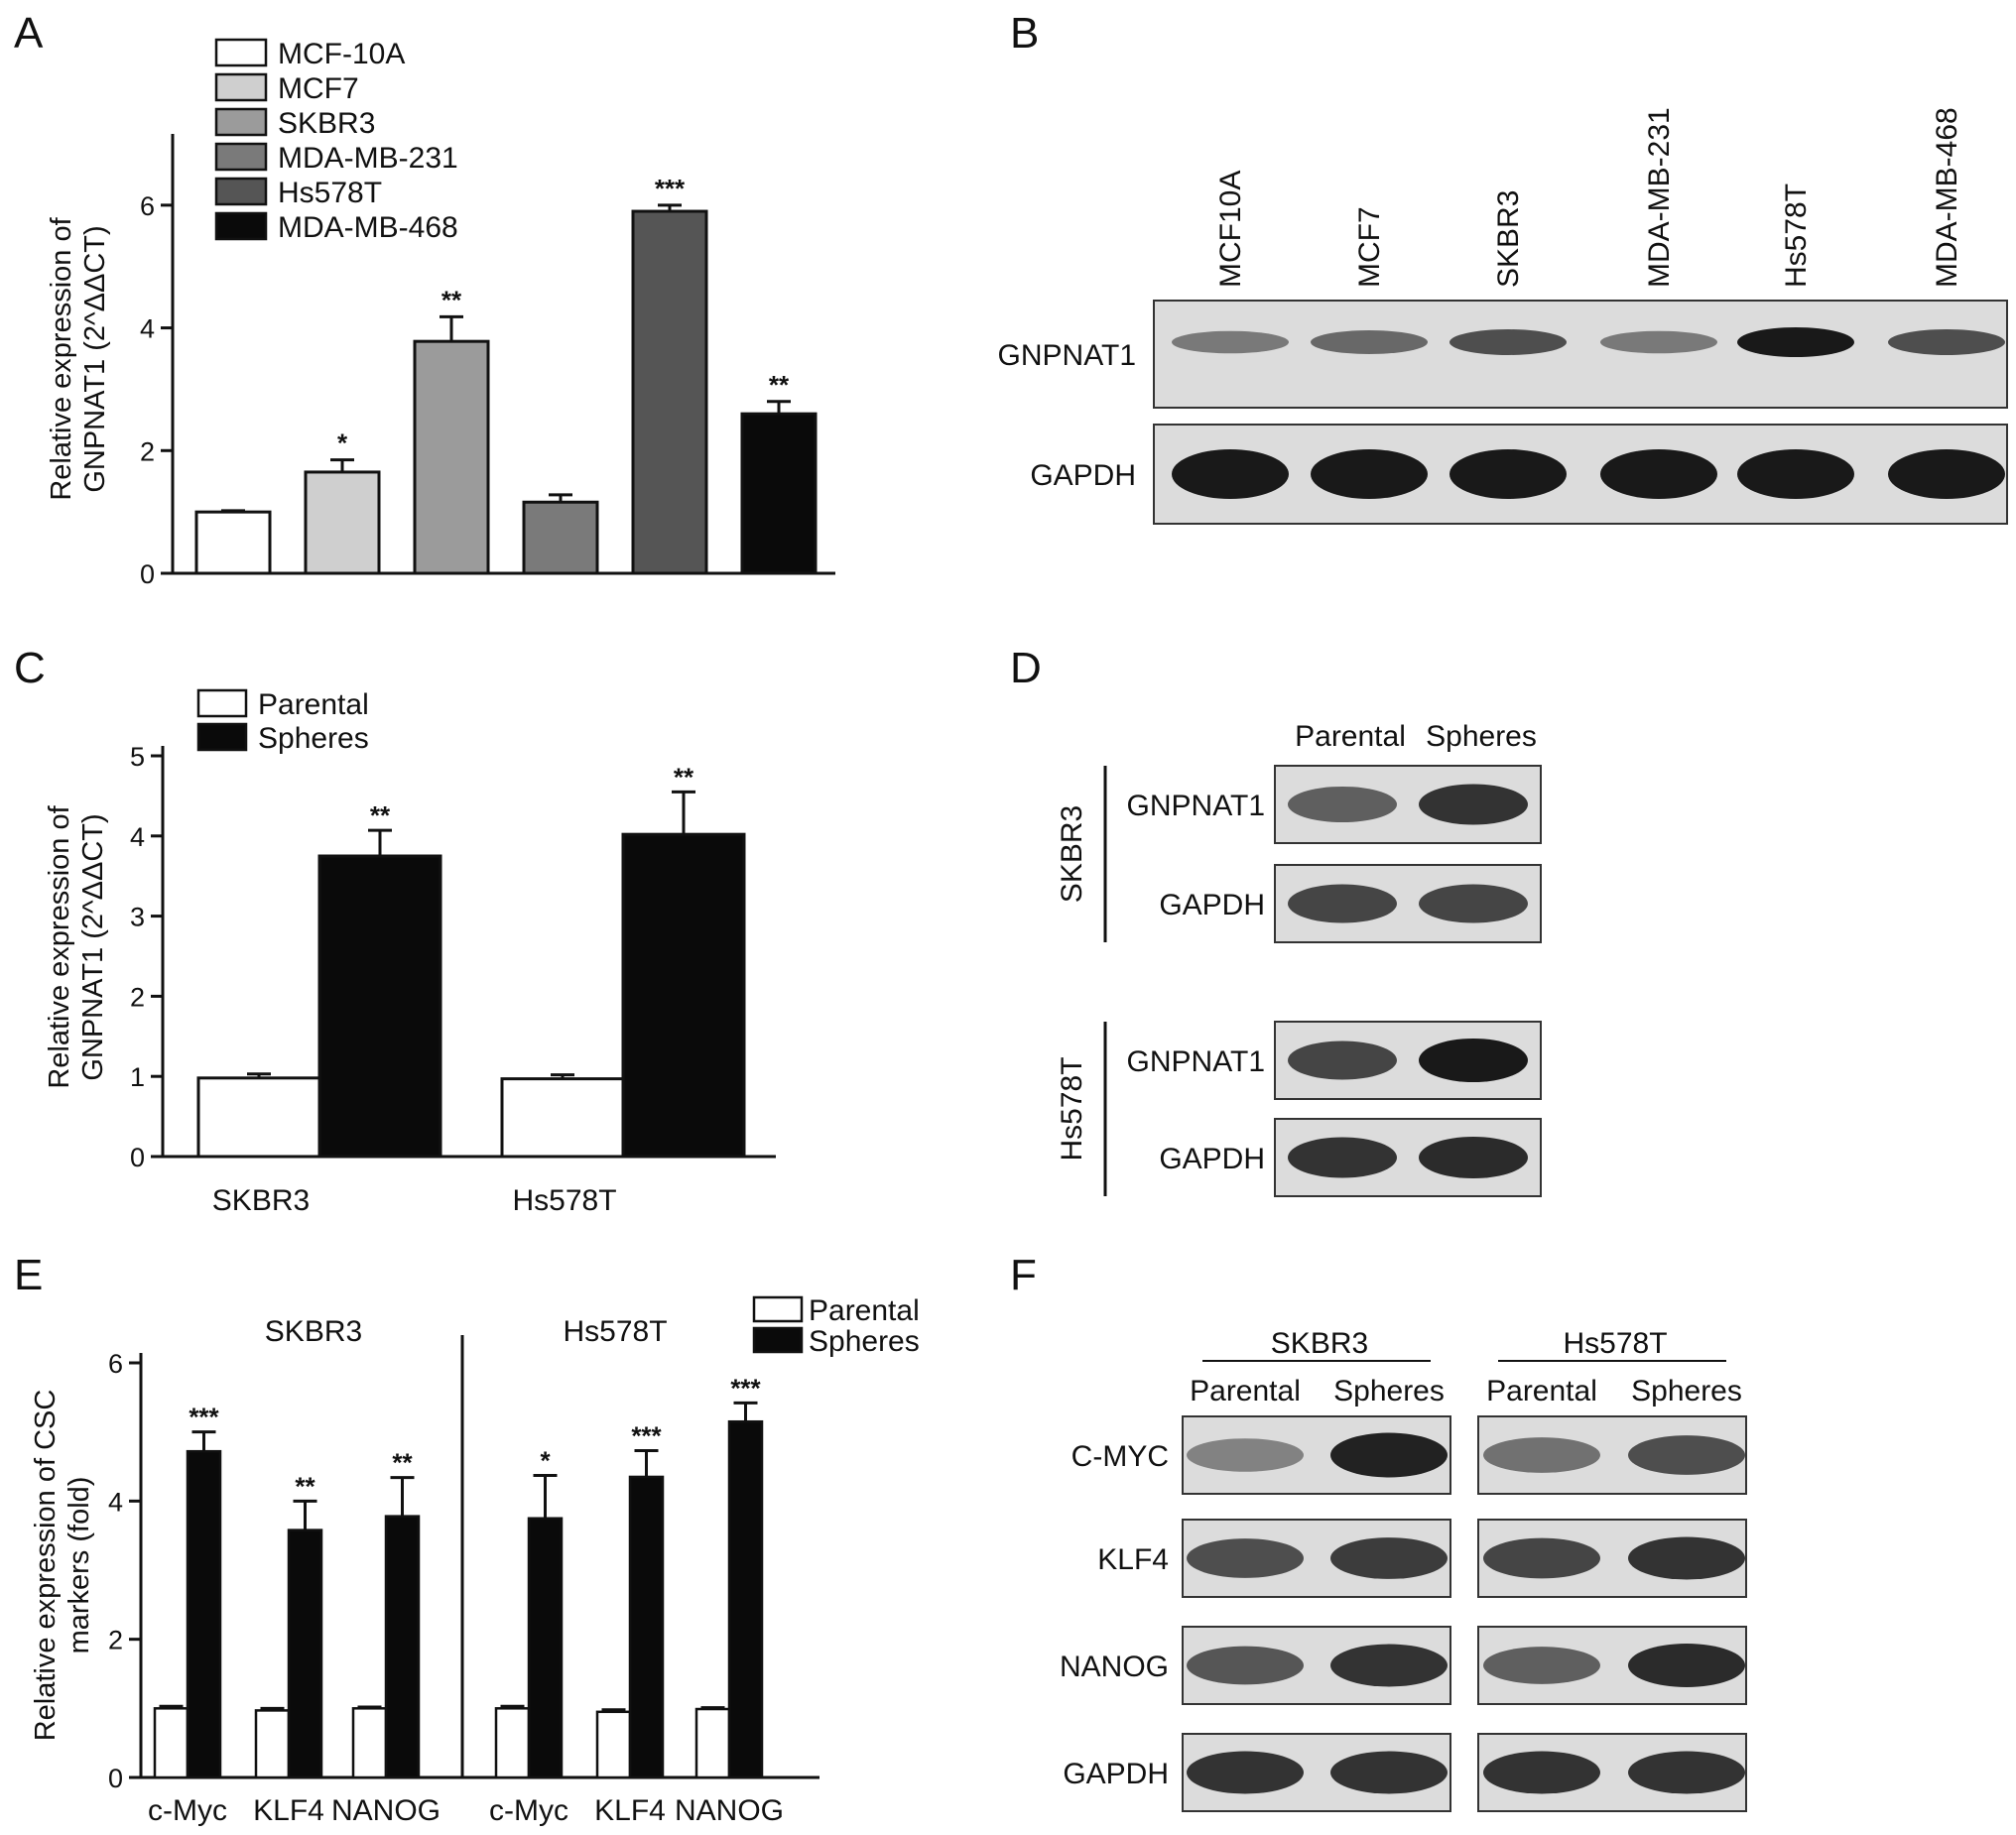 The width and height of the screenshot is (2016, 1835). What do you see at coordinates (313, 1331) in the screenshot?
I see `chartE-group-title: SKBR3` at bounding box center [313, 1331].